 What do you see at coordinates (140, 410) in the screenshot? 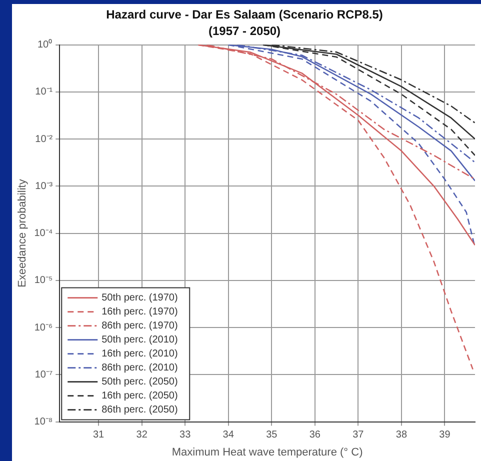
I see `legend-label: 86th perc. (2050)` at bounding box center [140, 410].